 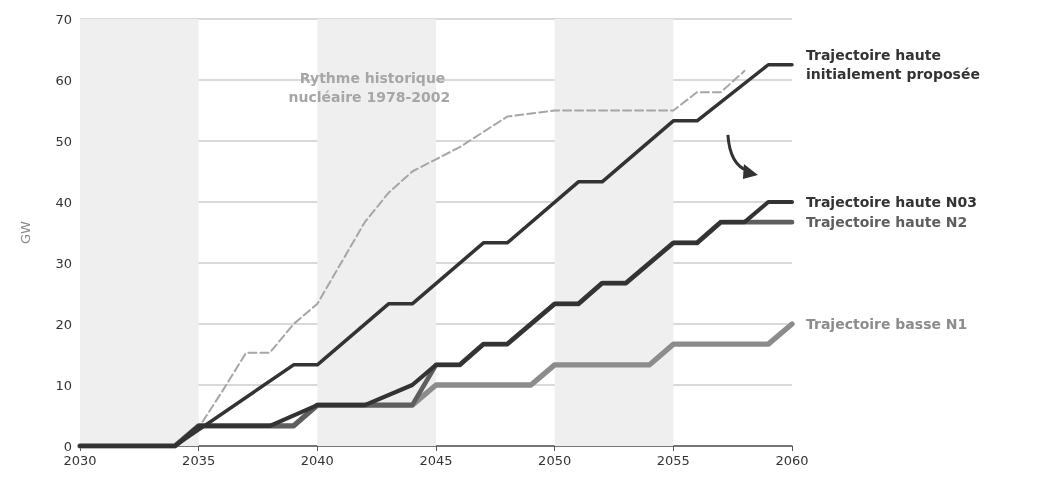 What do you see at coordinates (673, 460) in the screenshot?
I see `x-tick-label: 2055` at bounding box center [673, 460].